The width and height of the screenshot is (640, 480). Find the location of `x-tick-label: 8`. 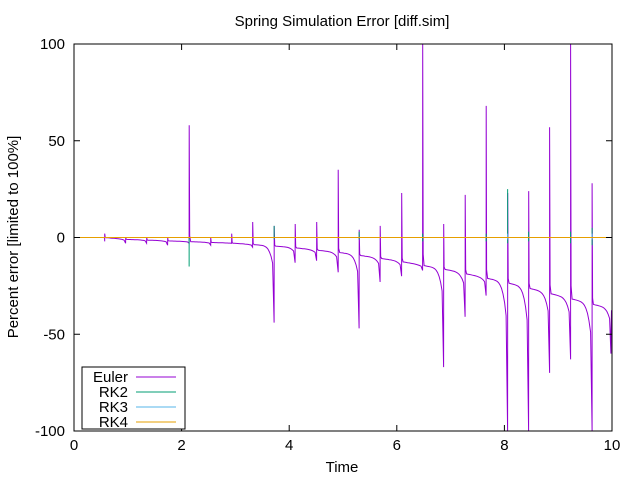

x-tick-label: 8 is located at coordinates (504, 445).